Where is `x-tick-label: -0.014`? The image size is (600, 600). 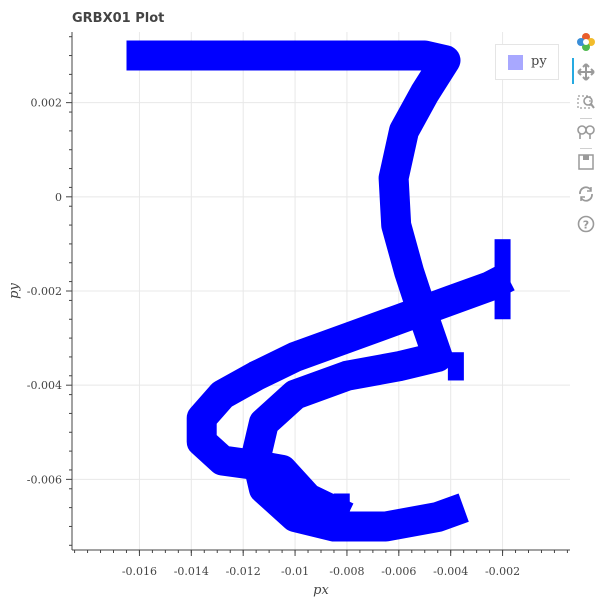 x-tick-label: -0.014 is located at coordinates (191, 571).